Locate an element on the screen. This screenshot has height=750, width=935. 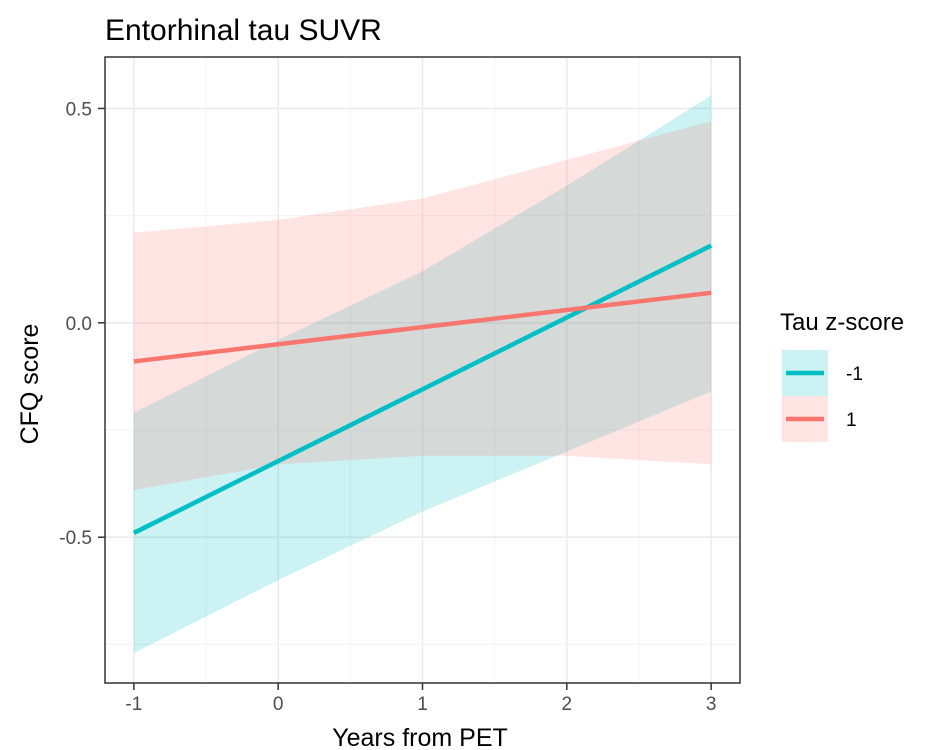
legend: Tau z-score -1 1 is located at coordinates (842, 375).